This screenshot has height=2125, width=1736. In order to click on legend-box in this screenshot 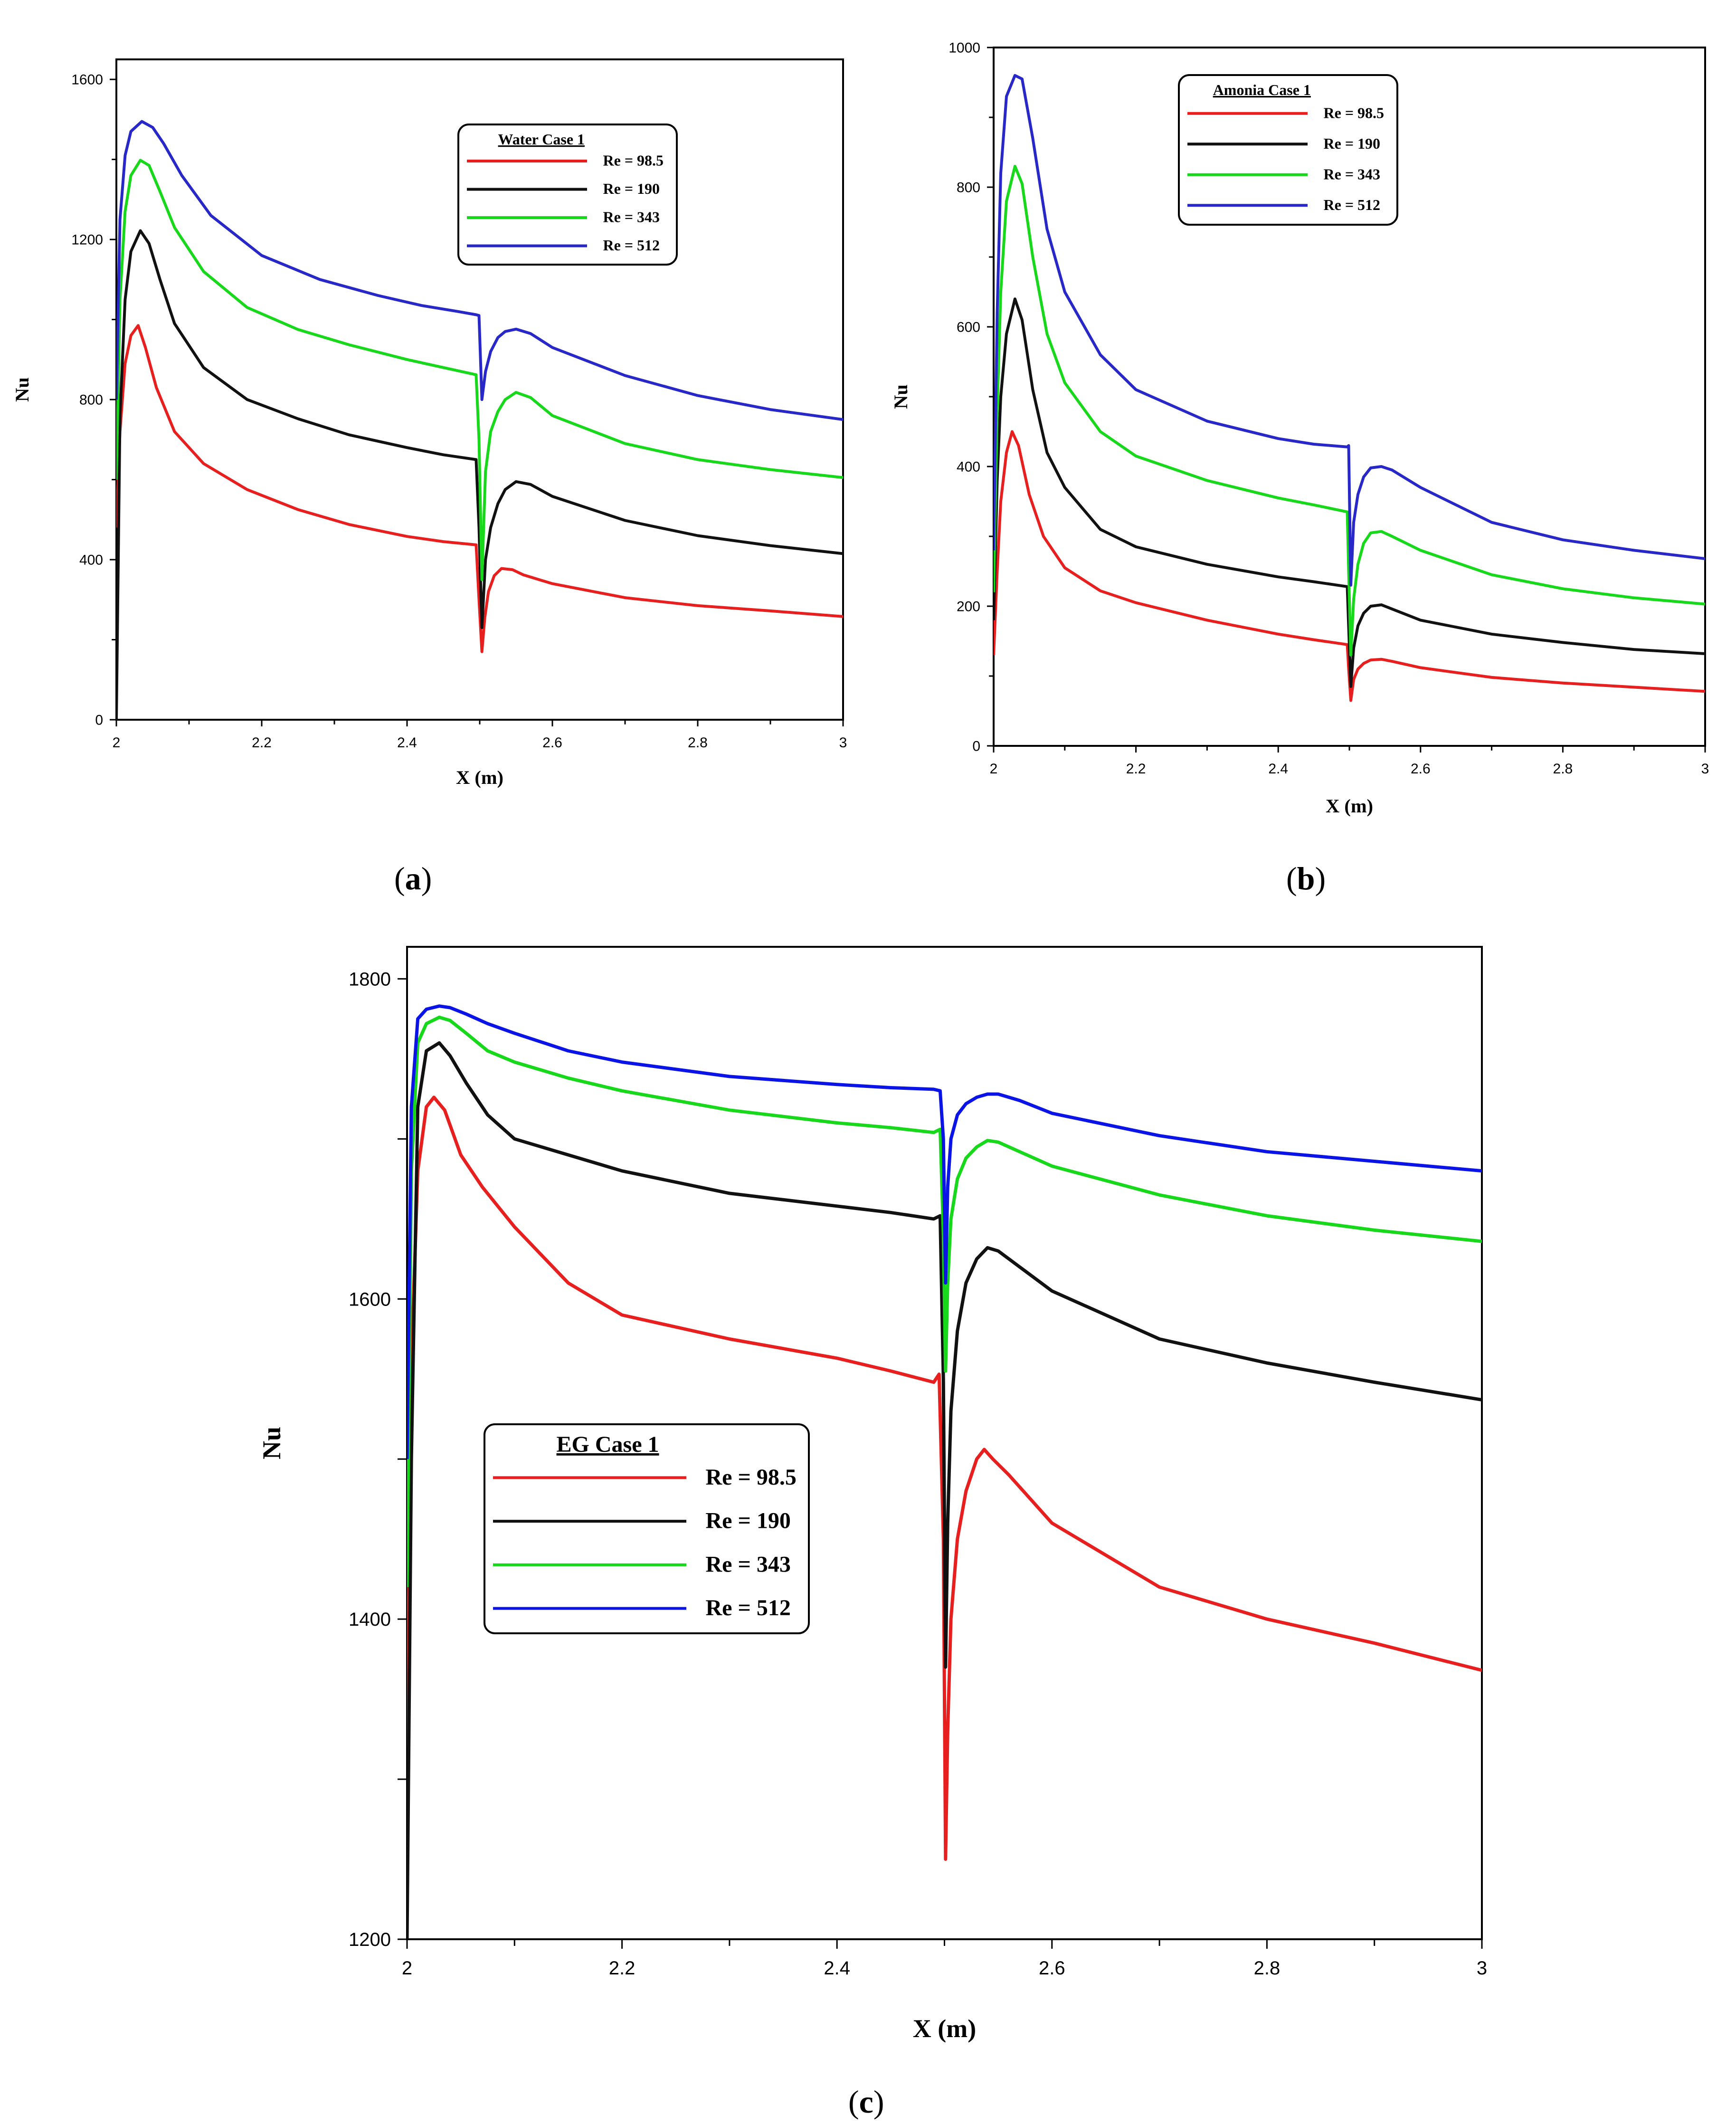, I will do `click(567, 195)`.